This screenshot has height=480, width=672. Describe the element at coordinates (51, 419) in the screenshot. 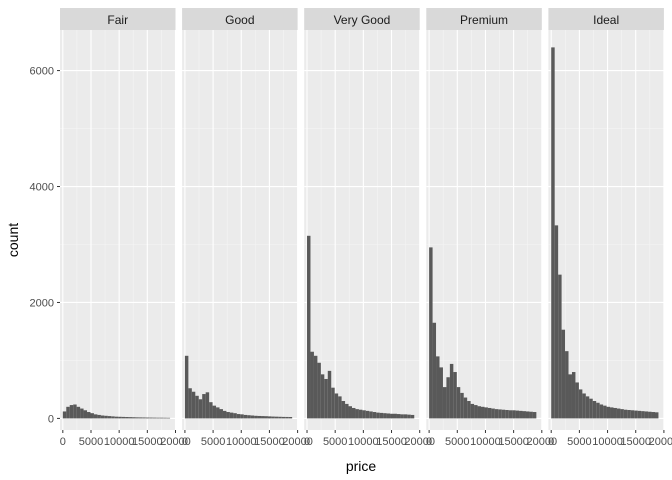

I see `y-tick-label: 0` at that location.